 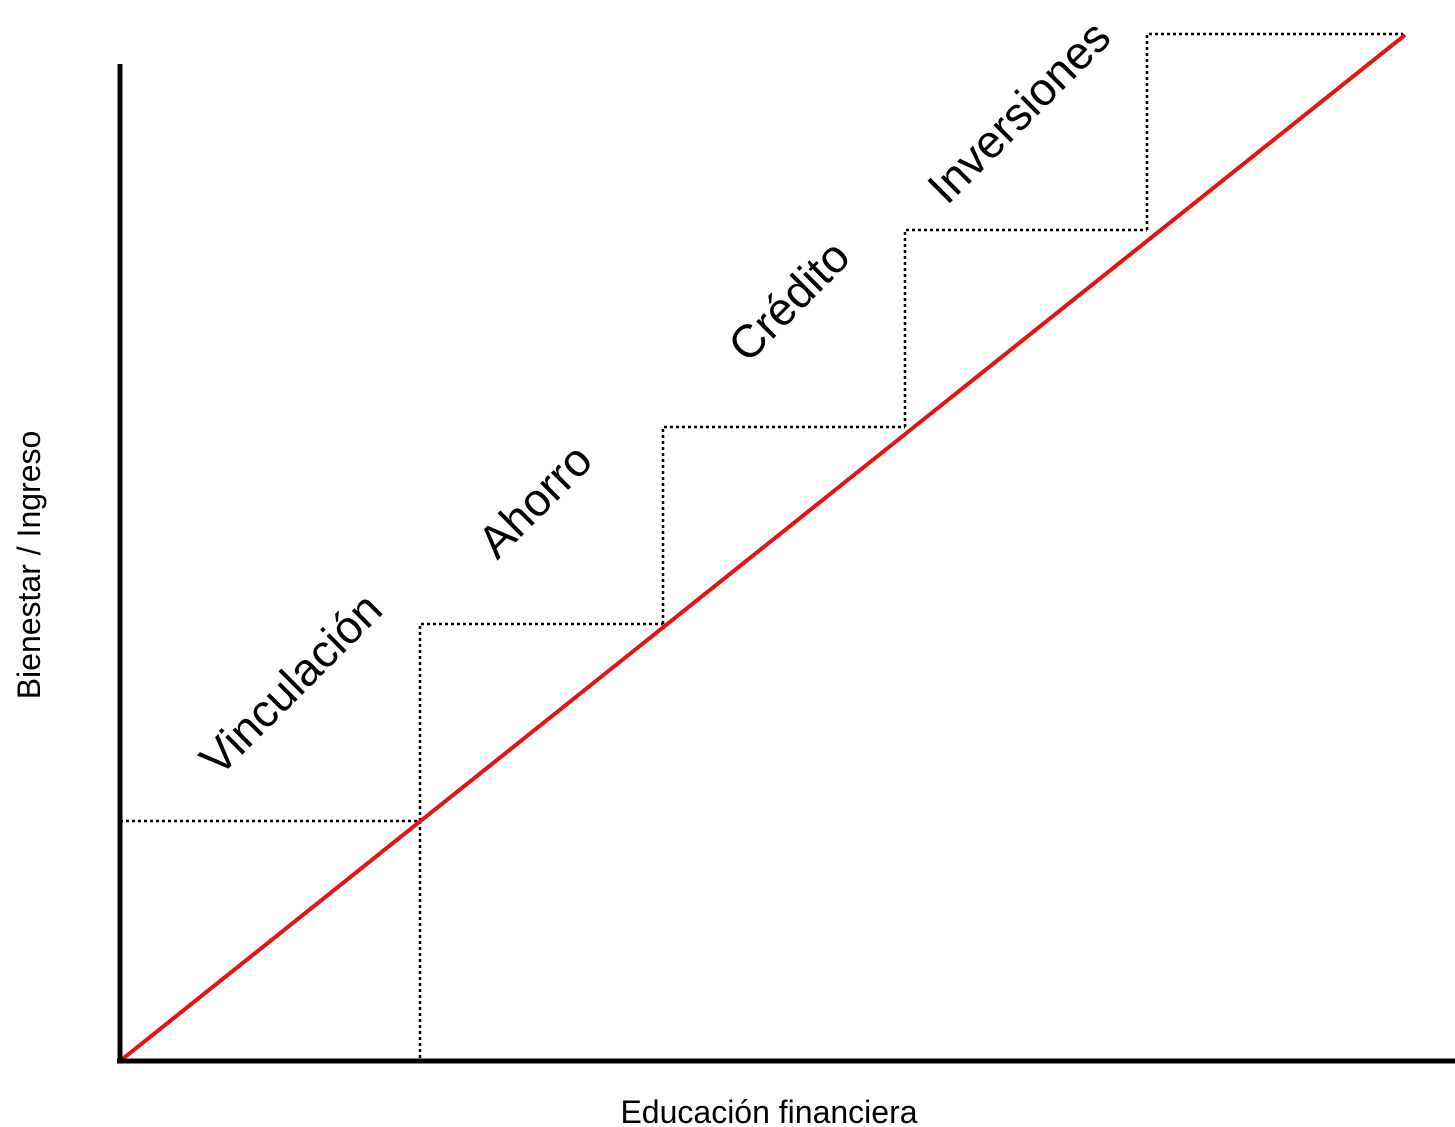 What do you see at coordinates (1274, 131) in the screenshot?
I see `step-top` at bounding box center [1274, 131].